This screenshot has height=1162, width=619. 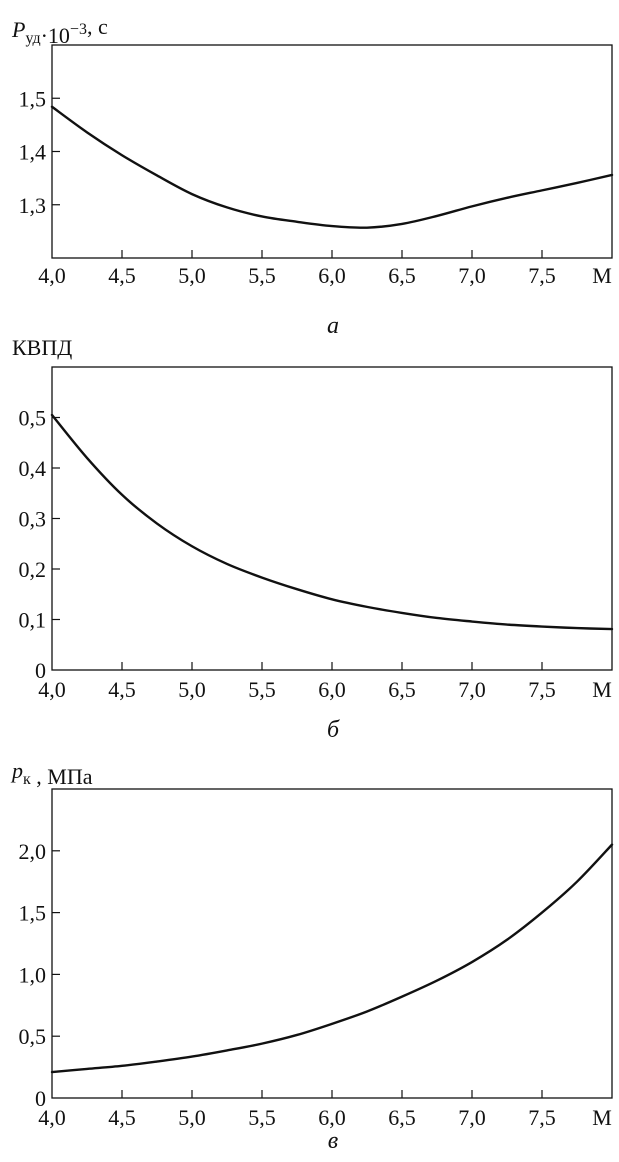 I want to click on y-tick-label: 2,0, so click(x=33, y=851).